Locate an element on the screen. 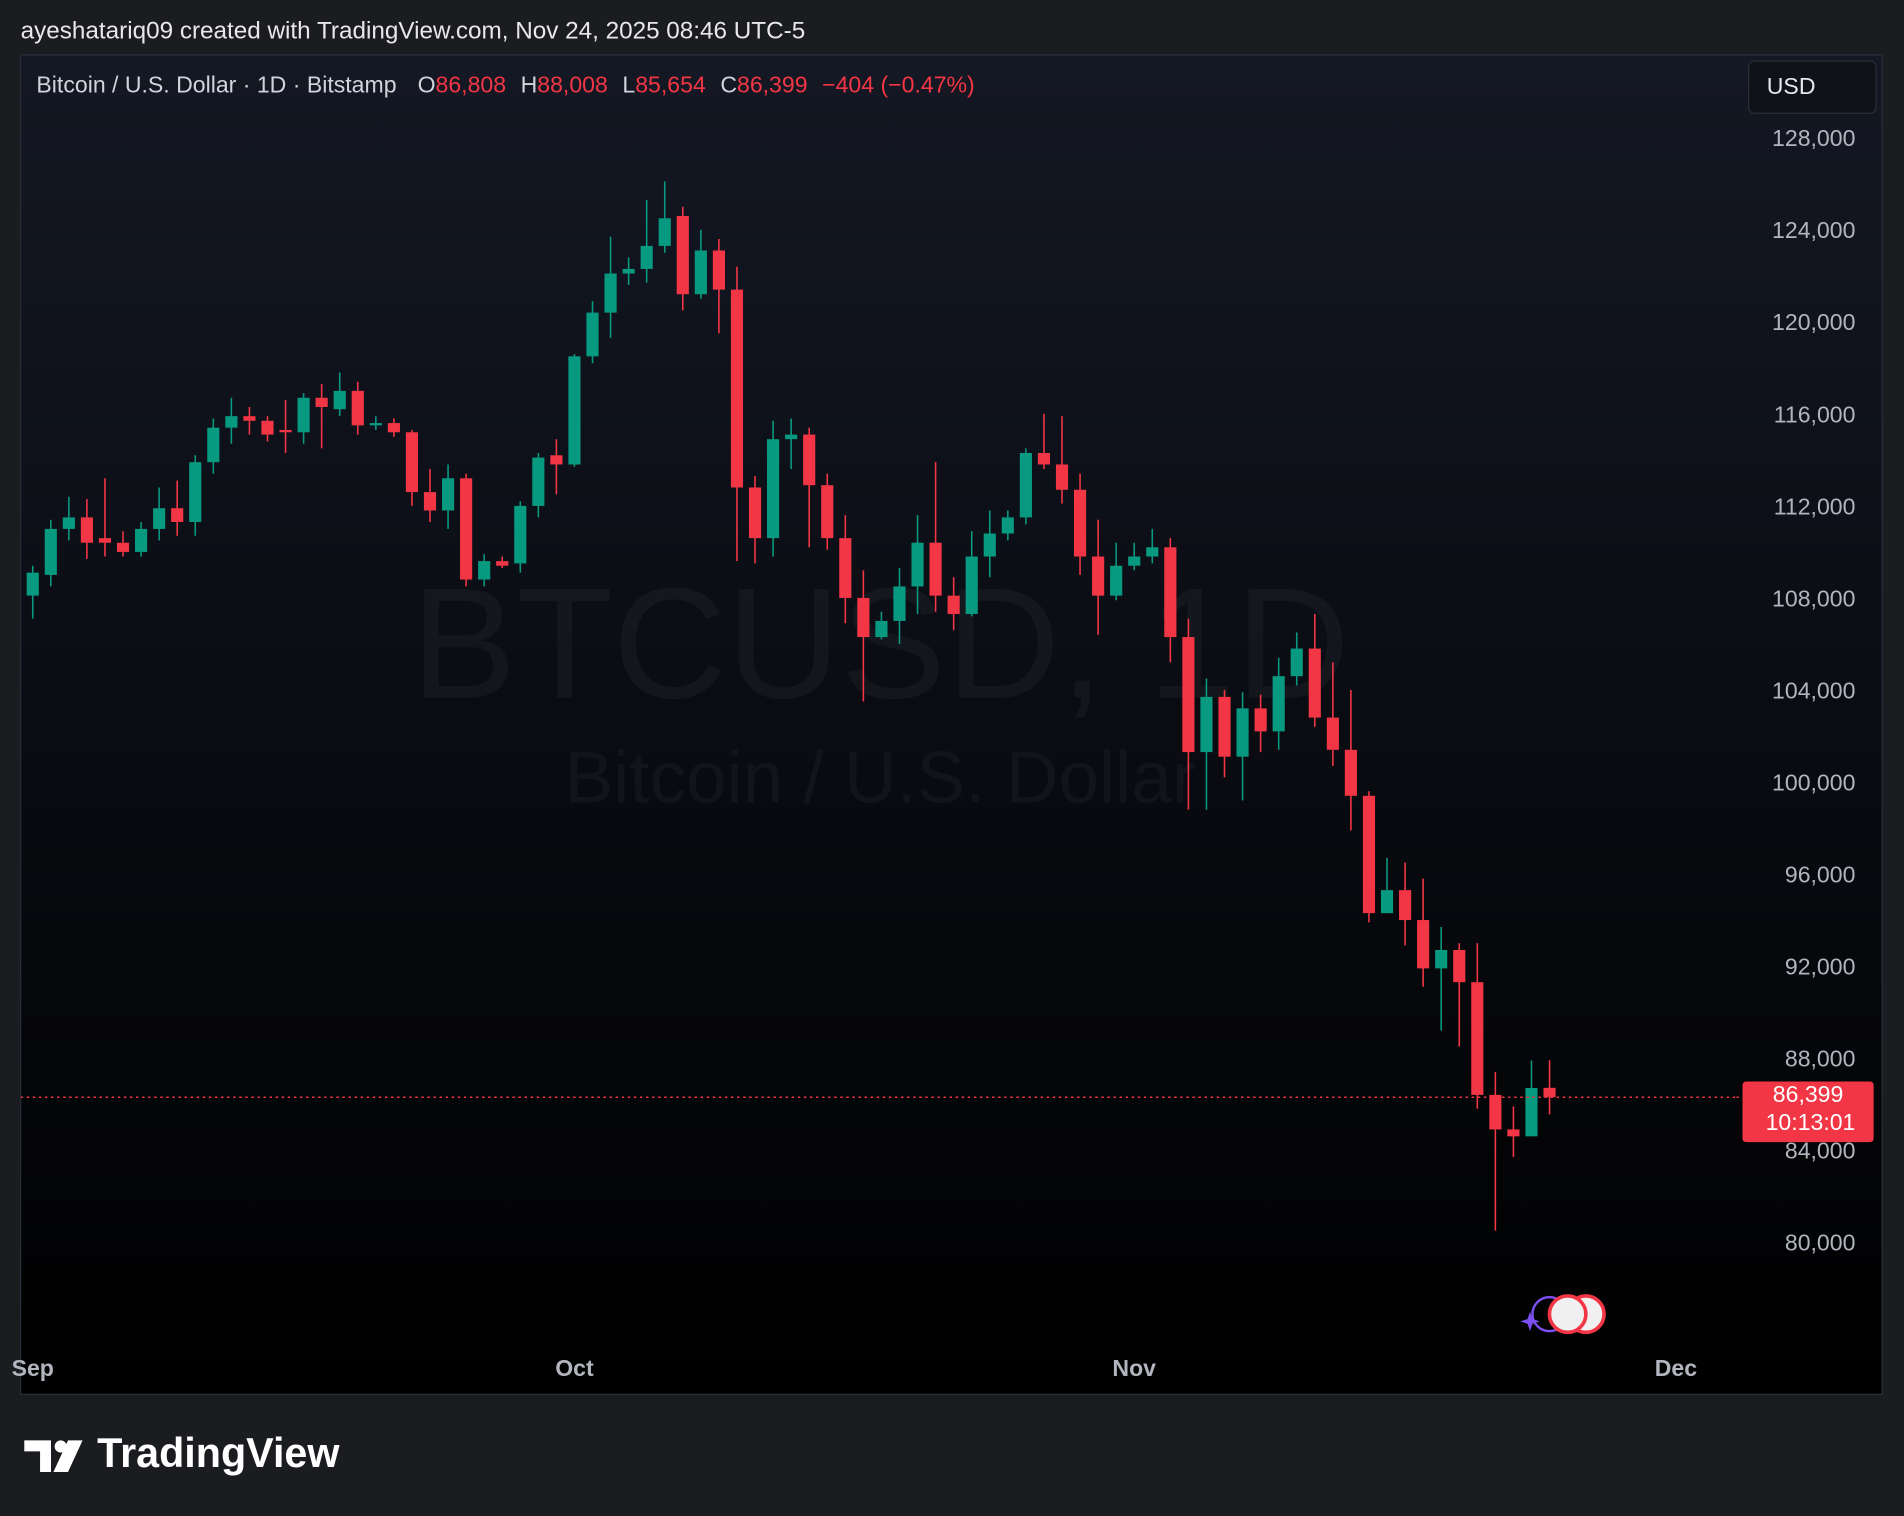  legend-value: 86,808 is located at coordinates (471, 85).